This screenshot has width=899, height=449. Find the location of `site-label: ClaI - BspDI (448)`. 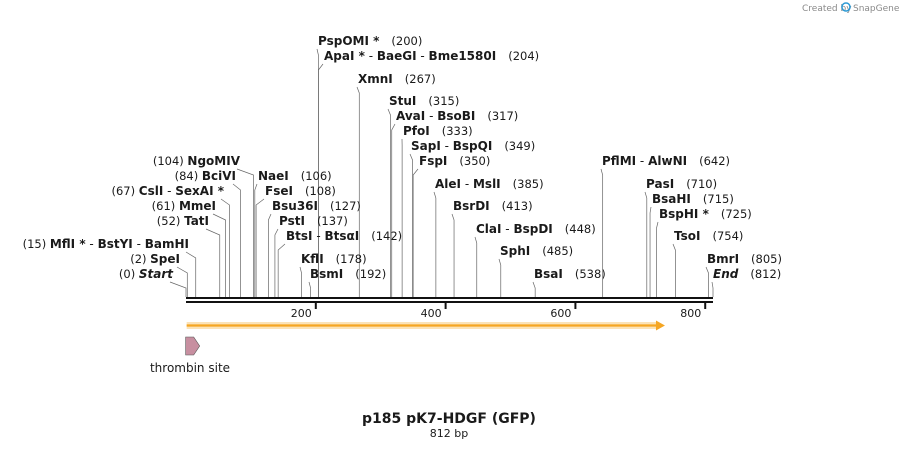

site-label: ClaI - BspDI (448) is located at coordinates (536, 229).